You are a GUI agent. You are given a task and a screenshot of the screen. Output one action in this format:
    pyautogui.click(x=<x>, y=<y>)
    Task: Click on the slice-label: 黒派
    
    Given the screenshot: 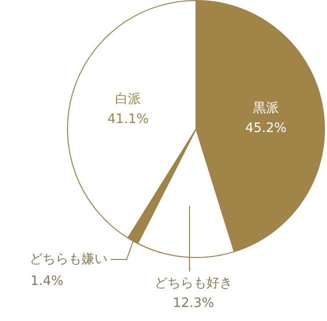 What is the action you would take?
    pyautogui.click(x=265, y=108)
    